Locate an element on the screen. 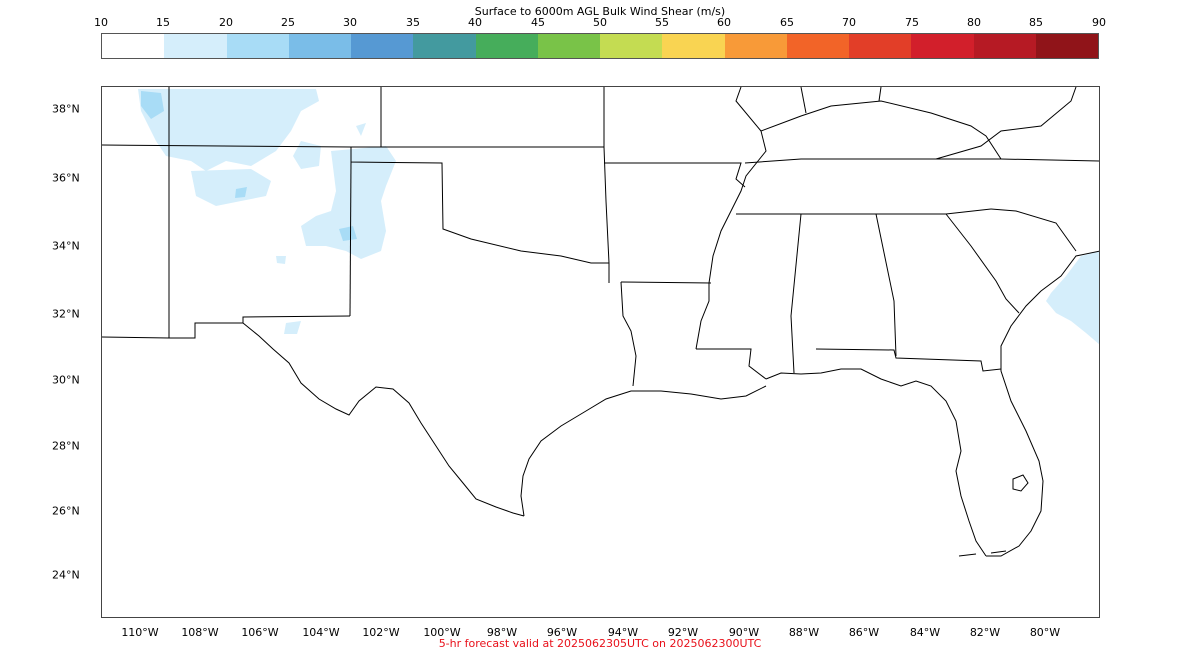 Image resolution: width=1200 pixels, height=650 pixels. colorbar-tick: 50 is located at coordinates (600, 22).